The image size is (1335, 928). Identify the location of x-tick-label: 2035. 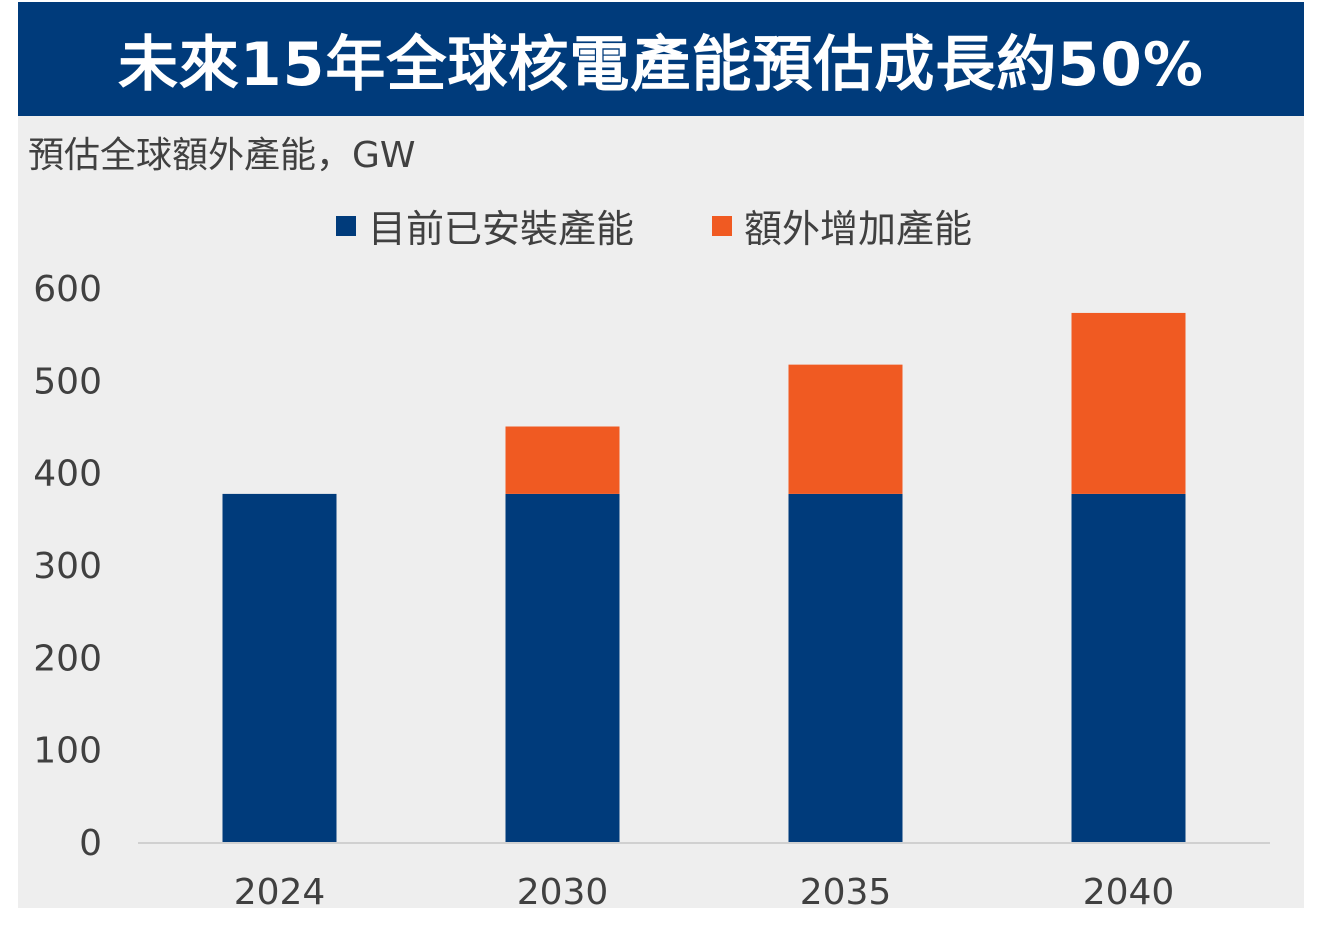
(846, 890).